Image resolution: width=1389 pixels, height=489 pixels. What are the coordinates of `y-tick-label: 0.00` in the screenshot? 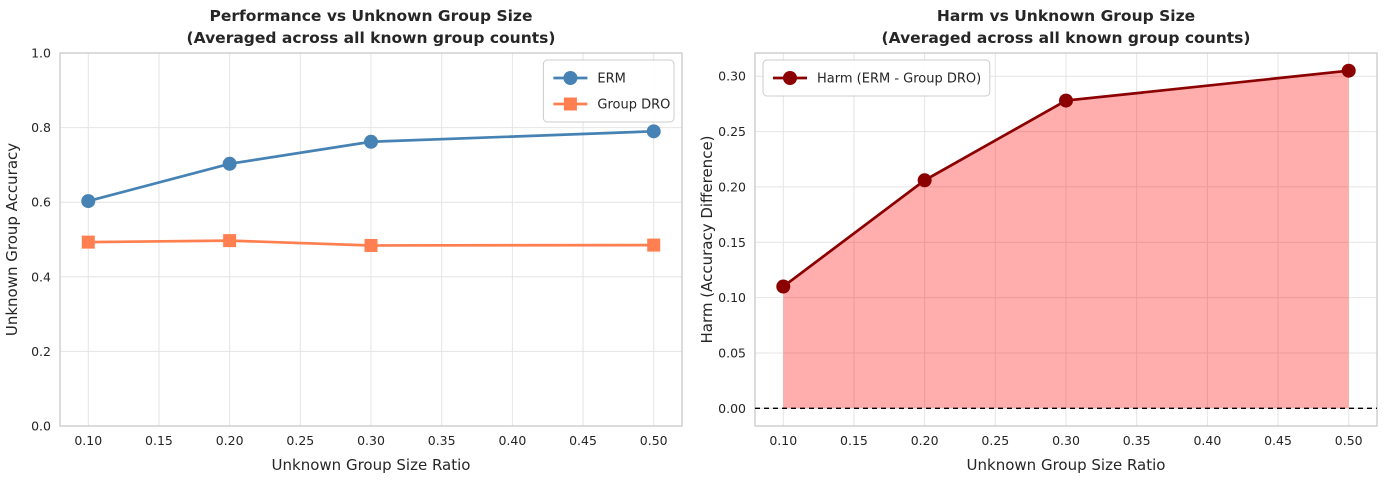 It's located at (732, 408).